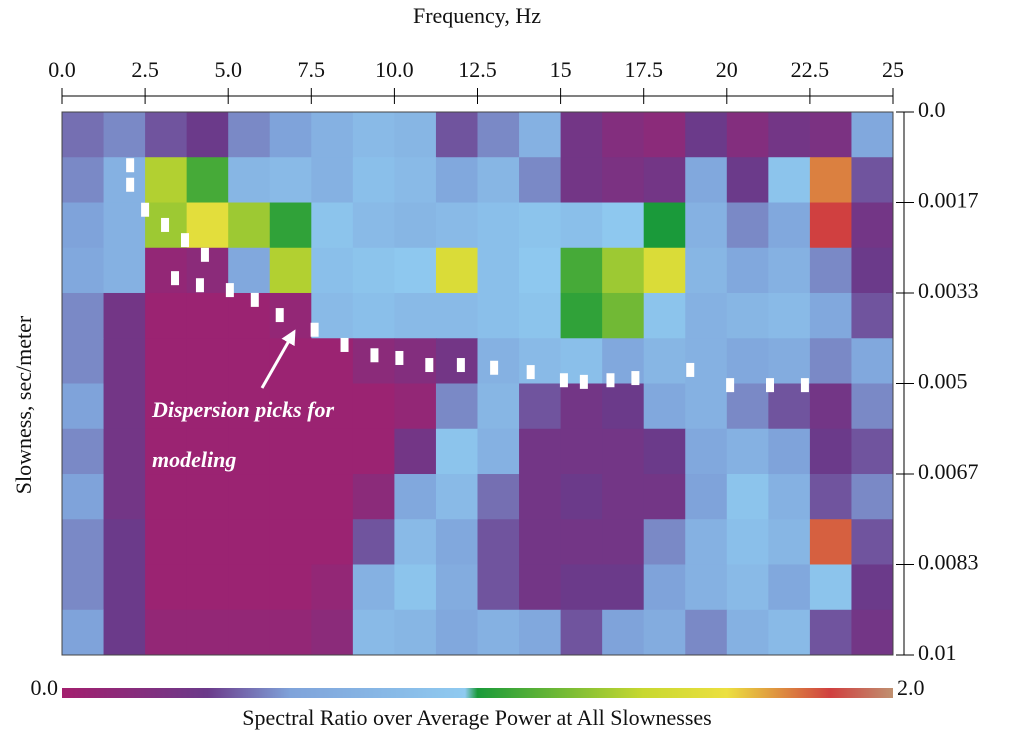 The height and width of the screenshot is (745, 1031). I want to click on y-tick-label: 0.0017, so click(948, 200).